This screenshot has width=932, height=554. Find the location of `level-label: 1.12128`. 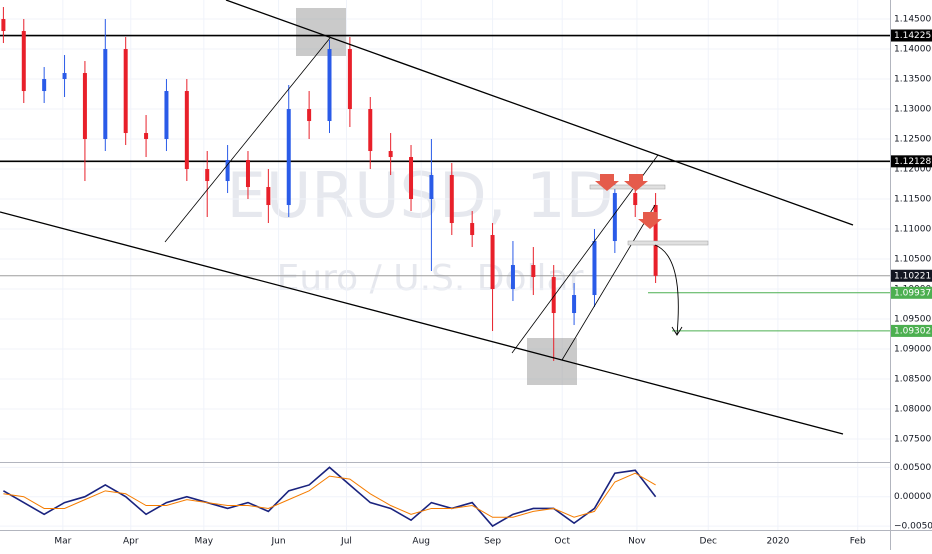

level-label: 1.12128 is located at coordinates (912, 162).